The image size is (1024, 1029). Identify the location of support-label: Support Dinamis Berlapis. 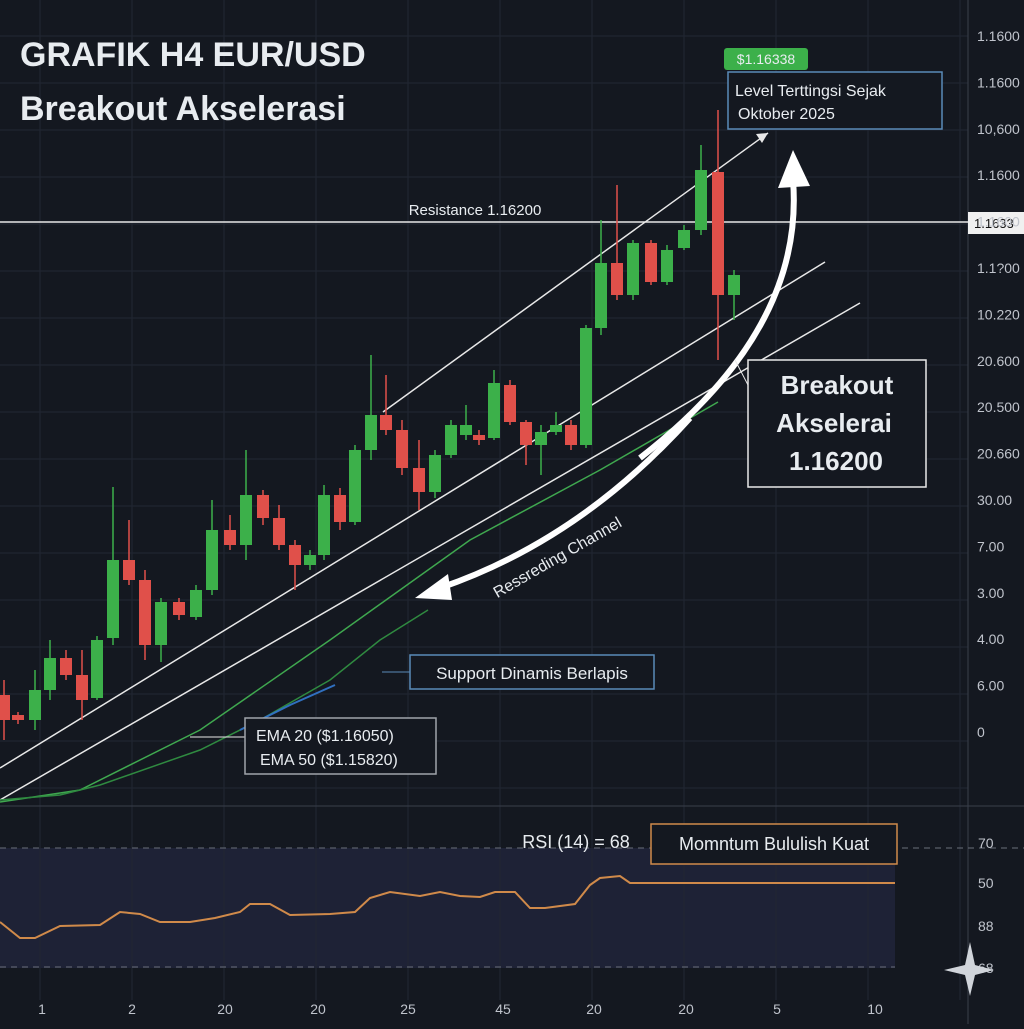
(532, 673).